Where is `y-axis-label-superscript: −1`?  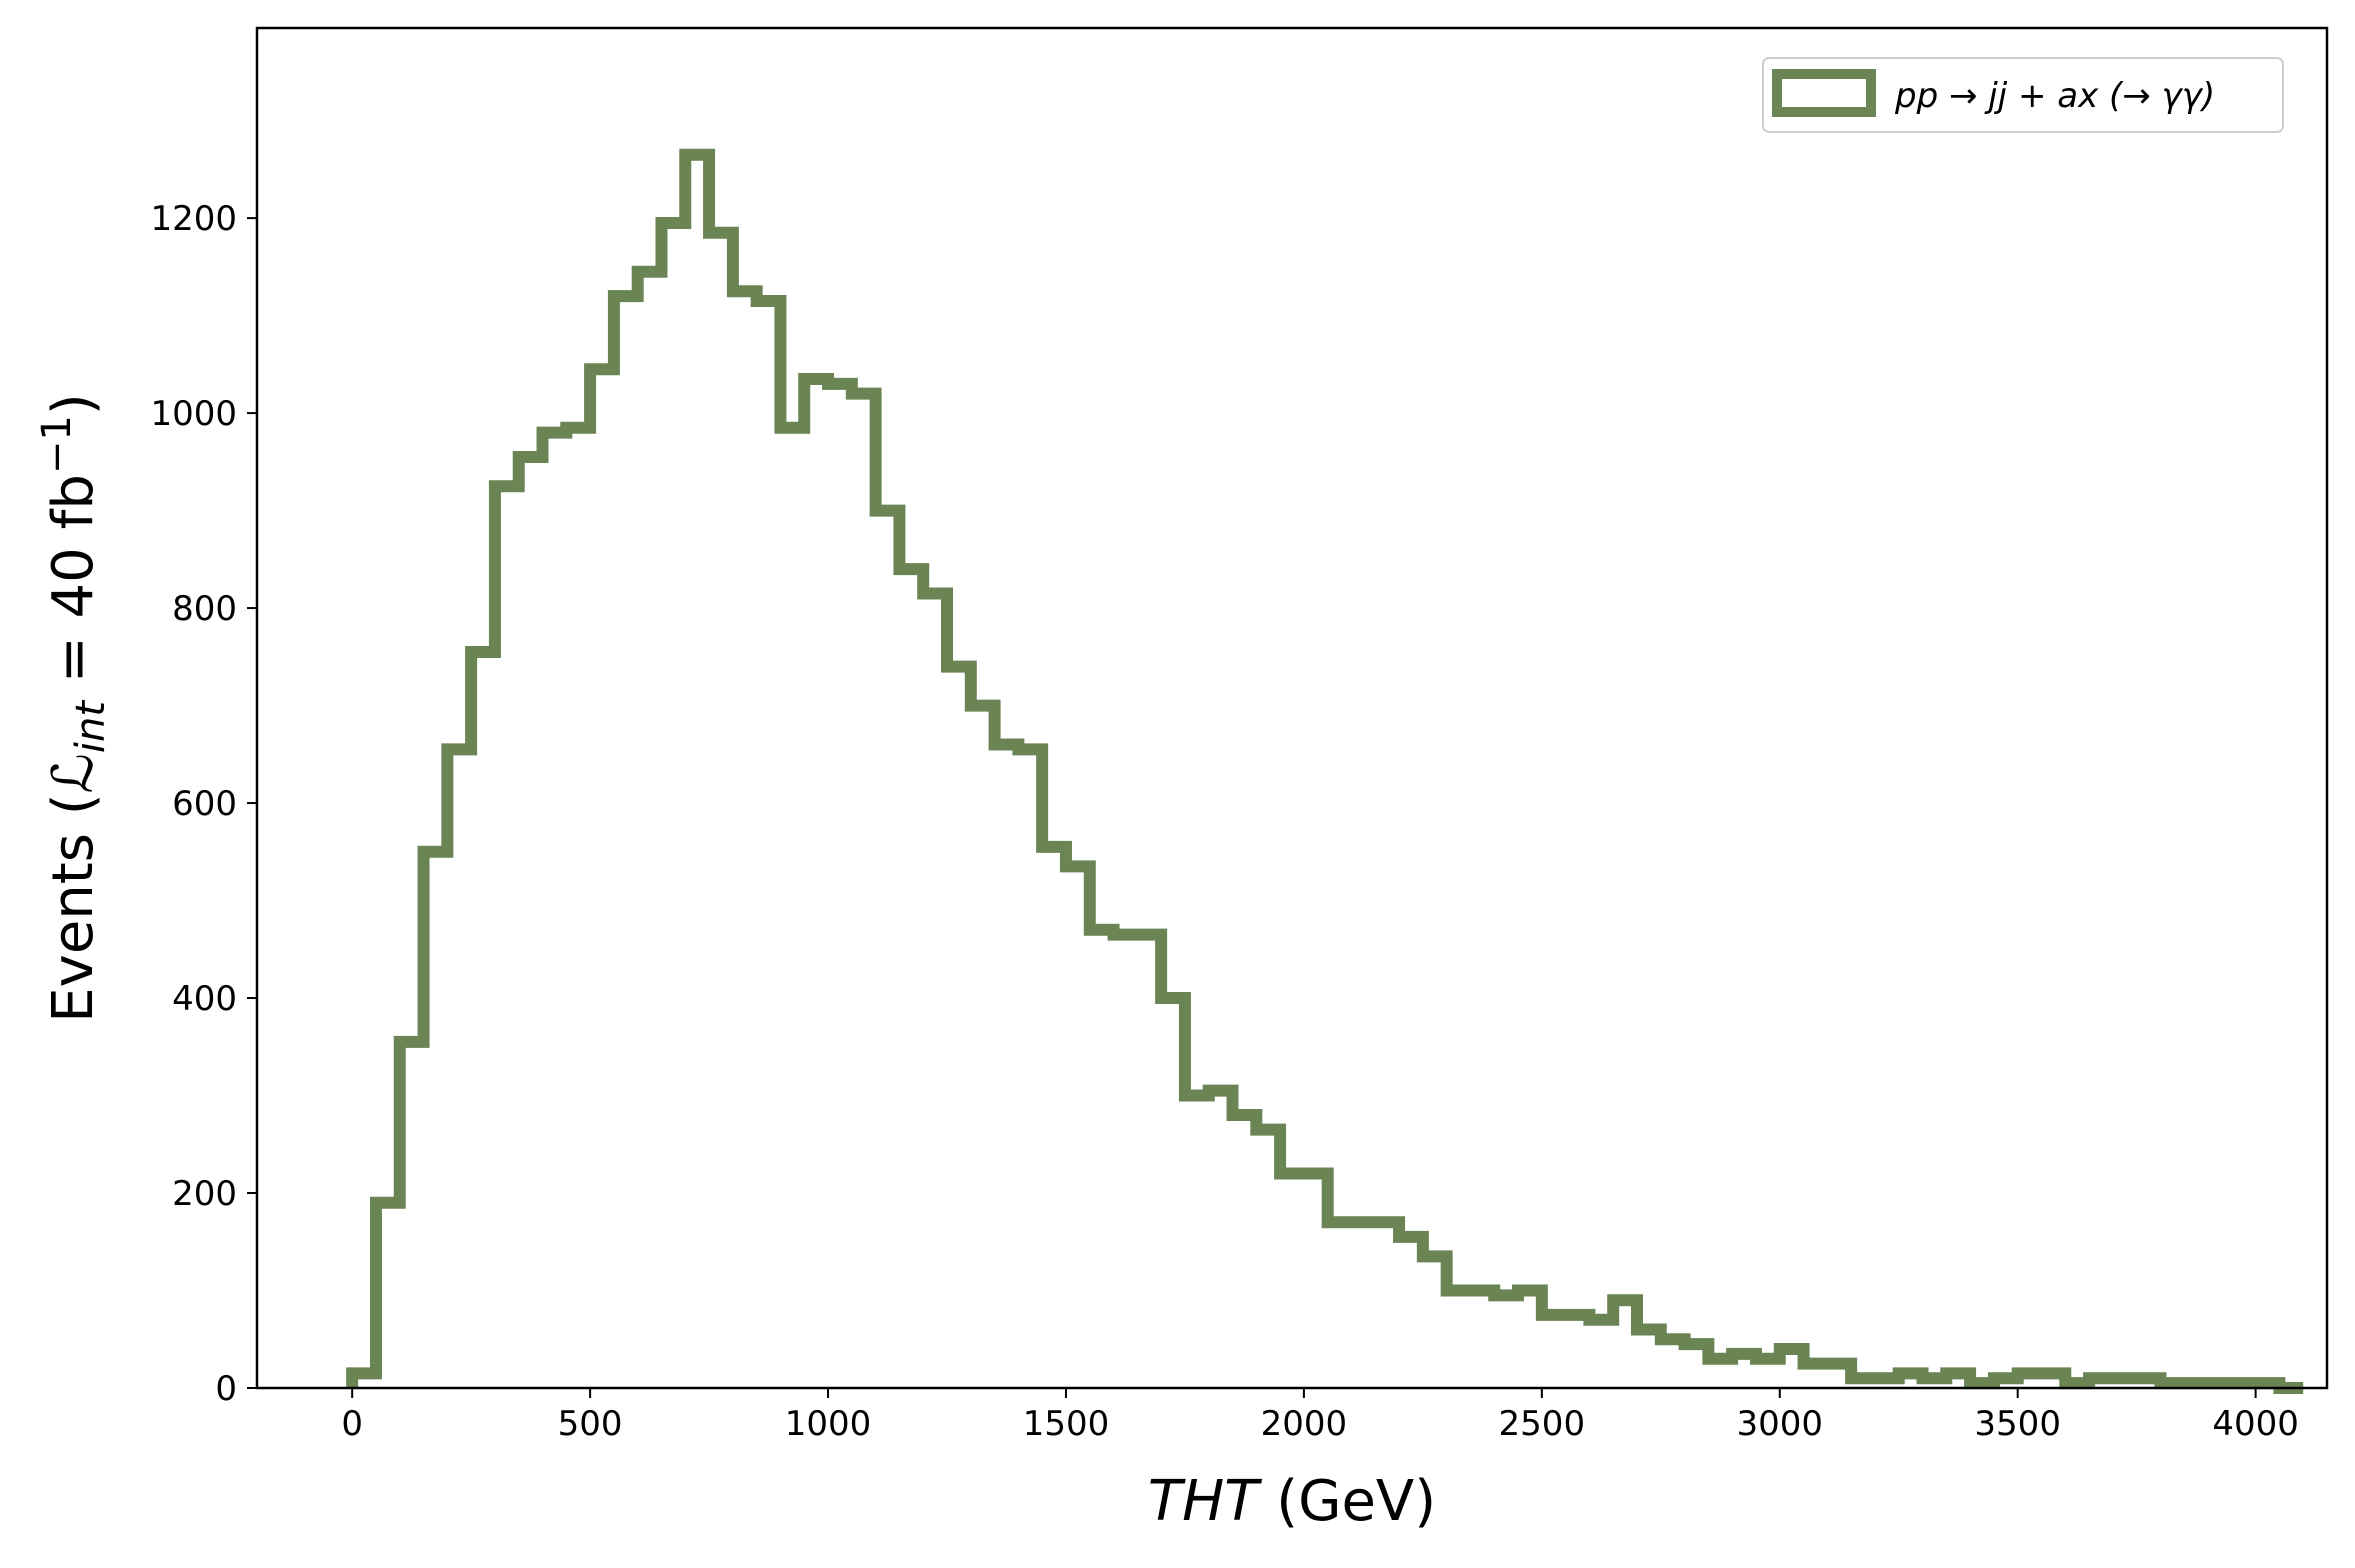
y-axis-label-superscript: −1 is located at coordinates (57, 444).